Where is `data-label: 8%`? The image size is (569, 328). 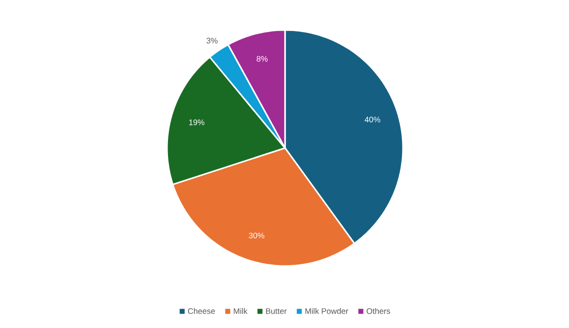
data-label: 8% is located at coordinates (262, 59).